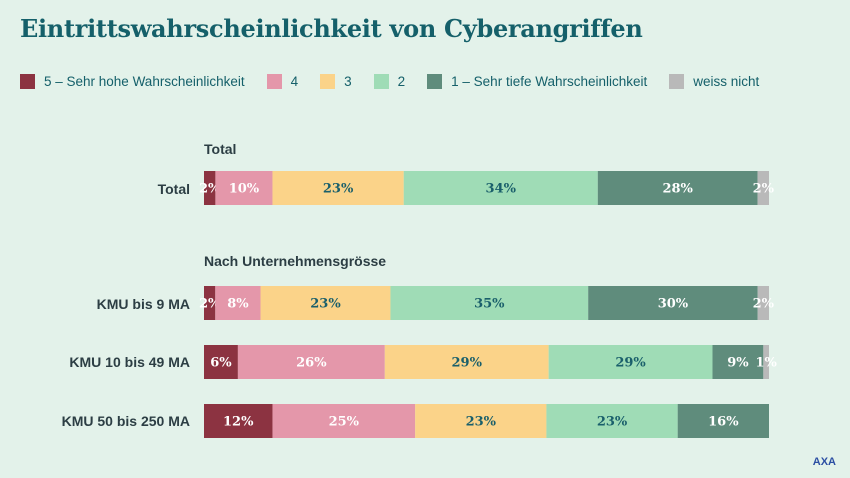  I want to click on legend-label: 2, so click(401, 81).